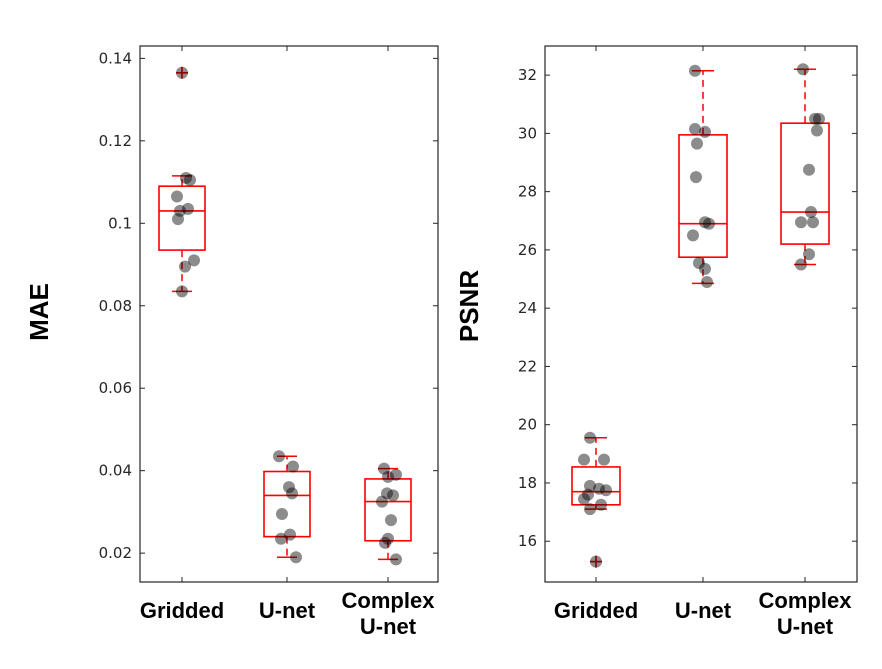 The width and height of the screenshot is (882, 669). I want to click on y-tick-label: 20, so click(527, 425).